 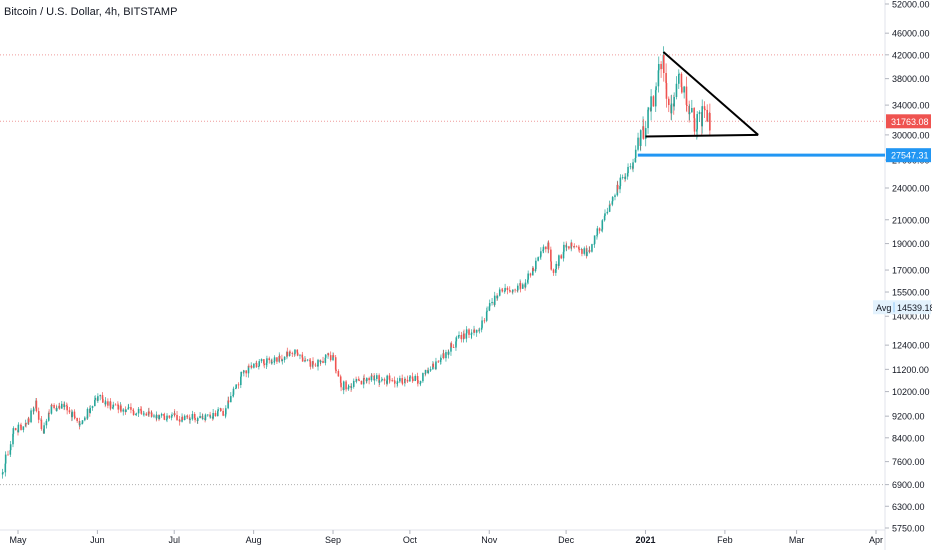 What do you see at coordinates (902, 214) in the screenshot?
I see `price-labels: 31763.08 27547.31 Avg 14539.18` at bounding box center [902, 214].